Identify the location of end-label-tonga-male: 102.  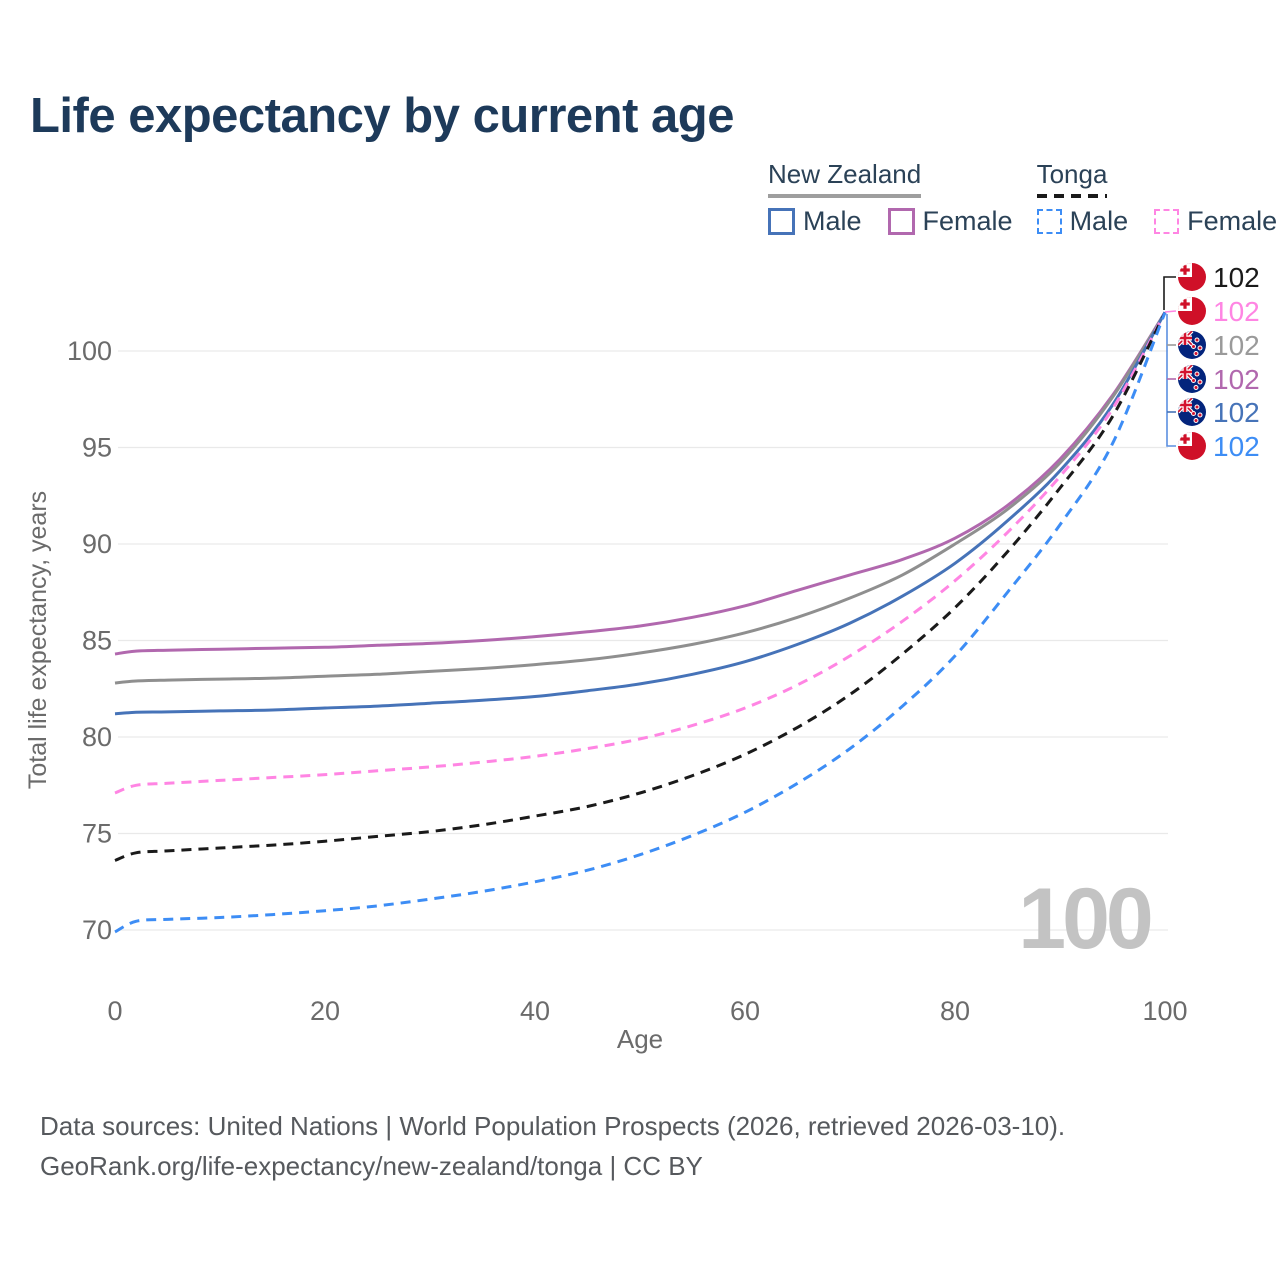
(1219, 446).